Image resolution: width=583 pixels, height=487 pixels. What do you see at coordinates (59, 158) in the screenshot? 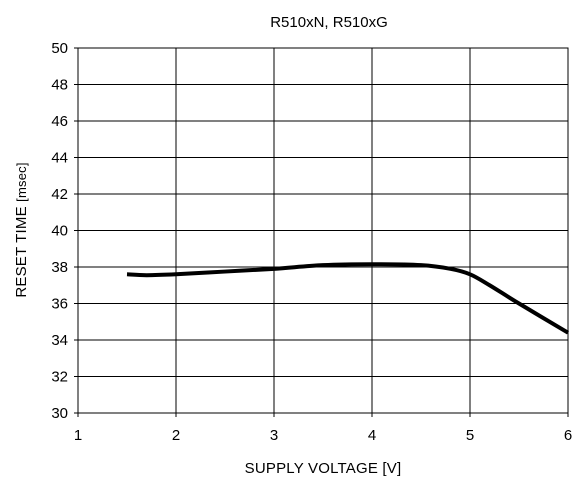
I see `y-tick-label: 44` at bounding box center [59, 158].